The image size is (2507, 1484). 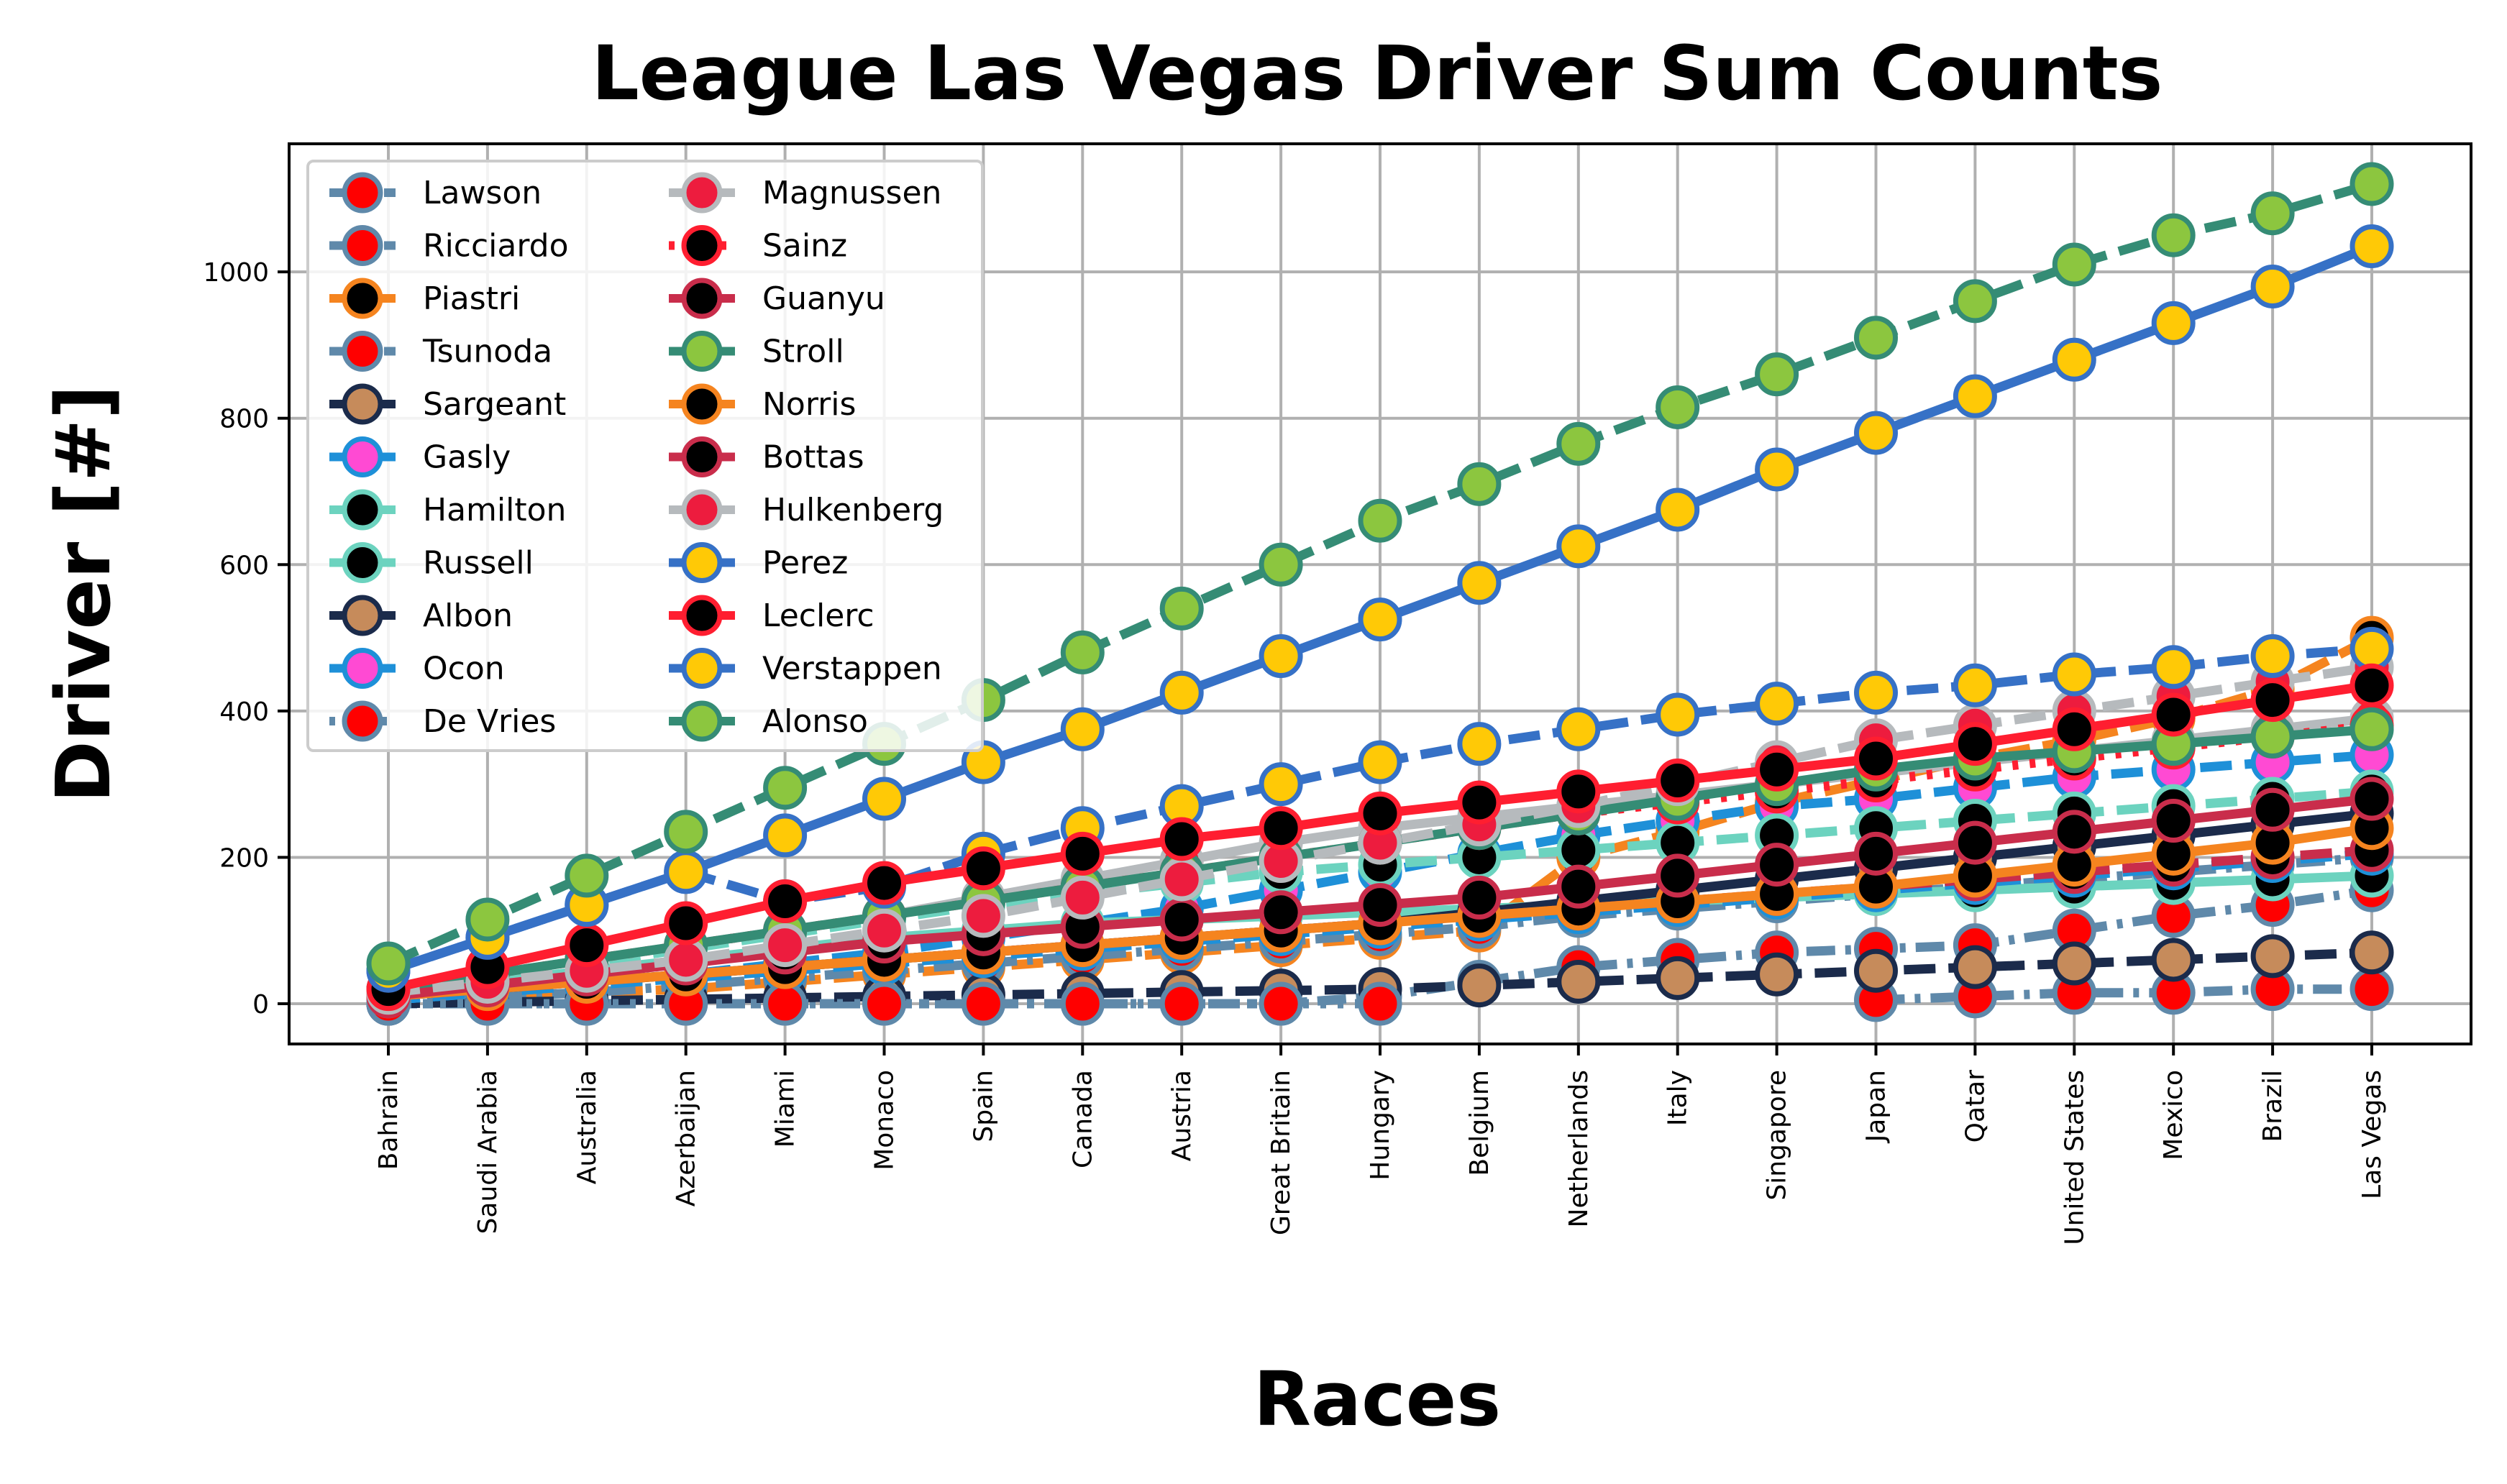 I want to click on x-tick-label: Saudi Arabia, so click(x=488, y=1152).